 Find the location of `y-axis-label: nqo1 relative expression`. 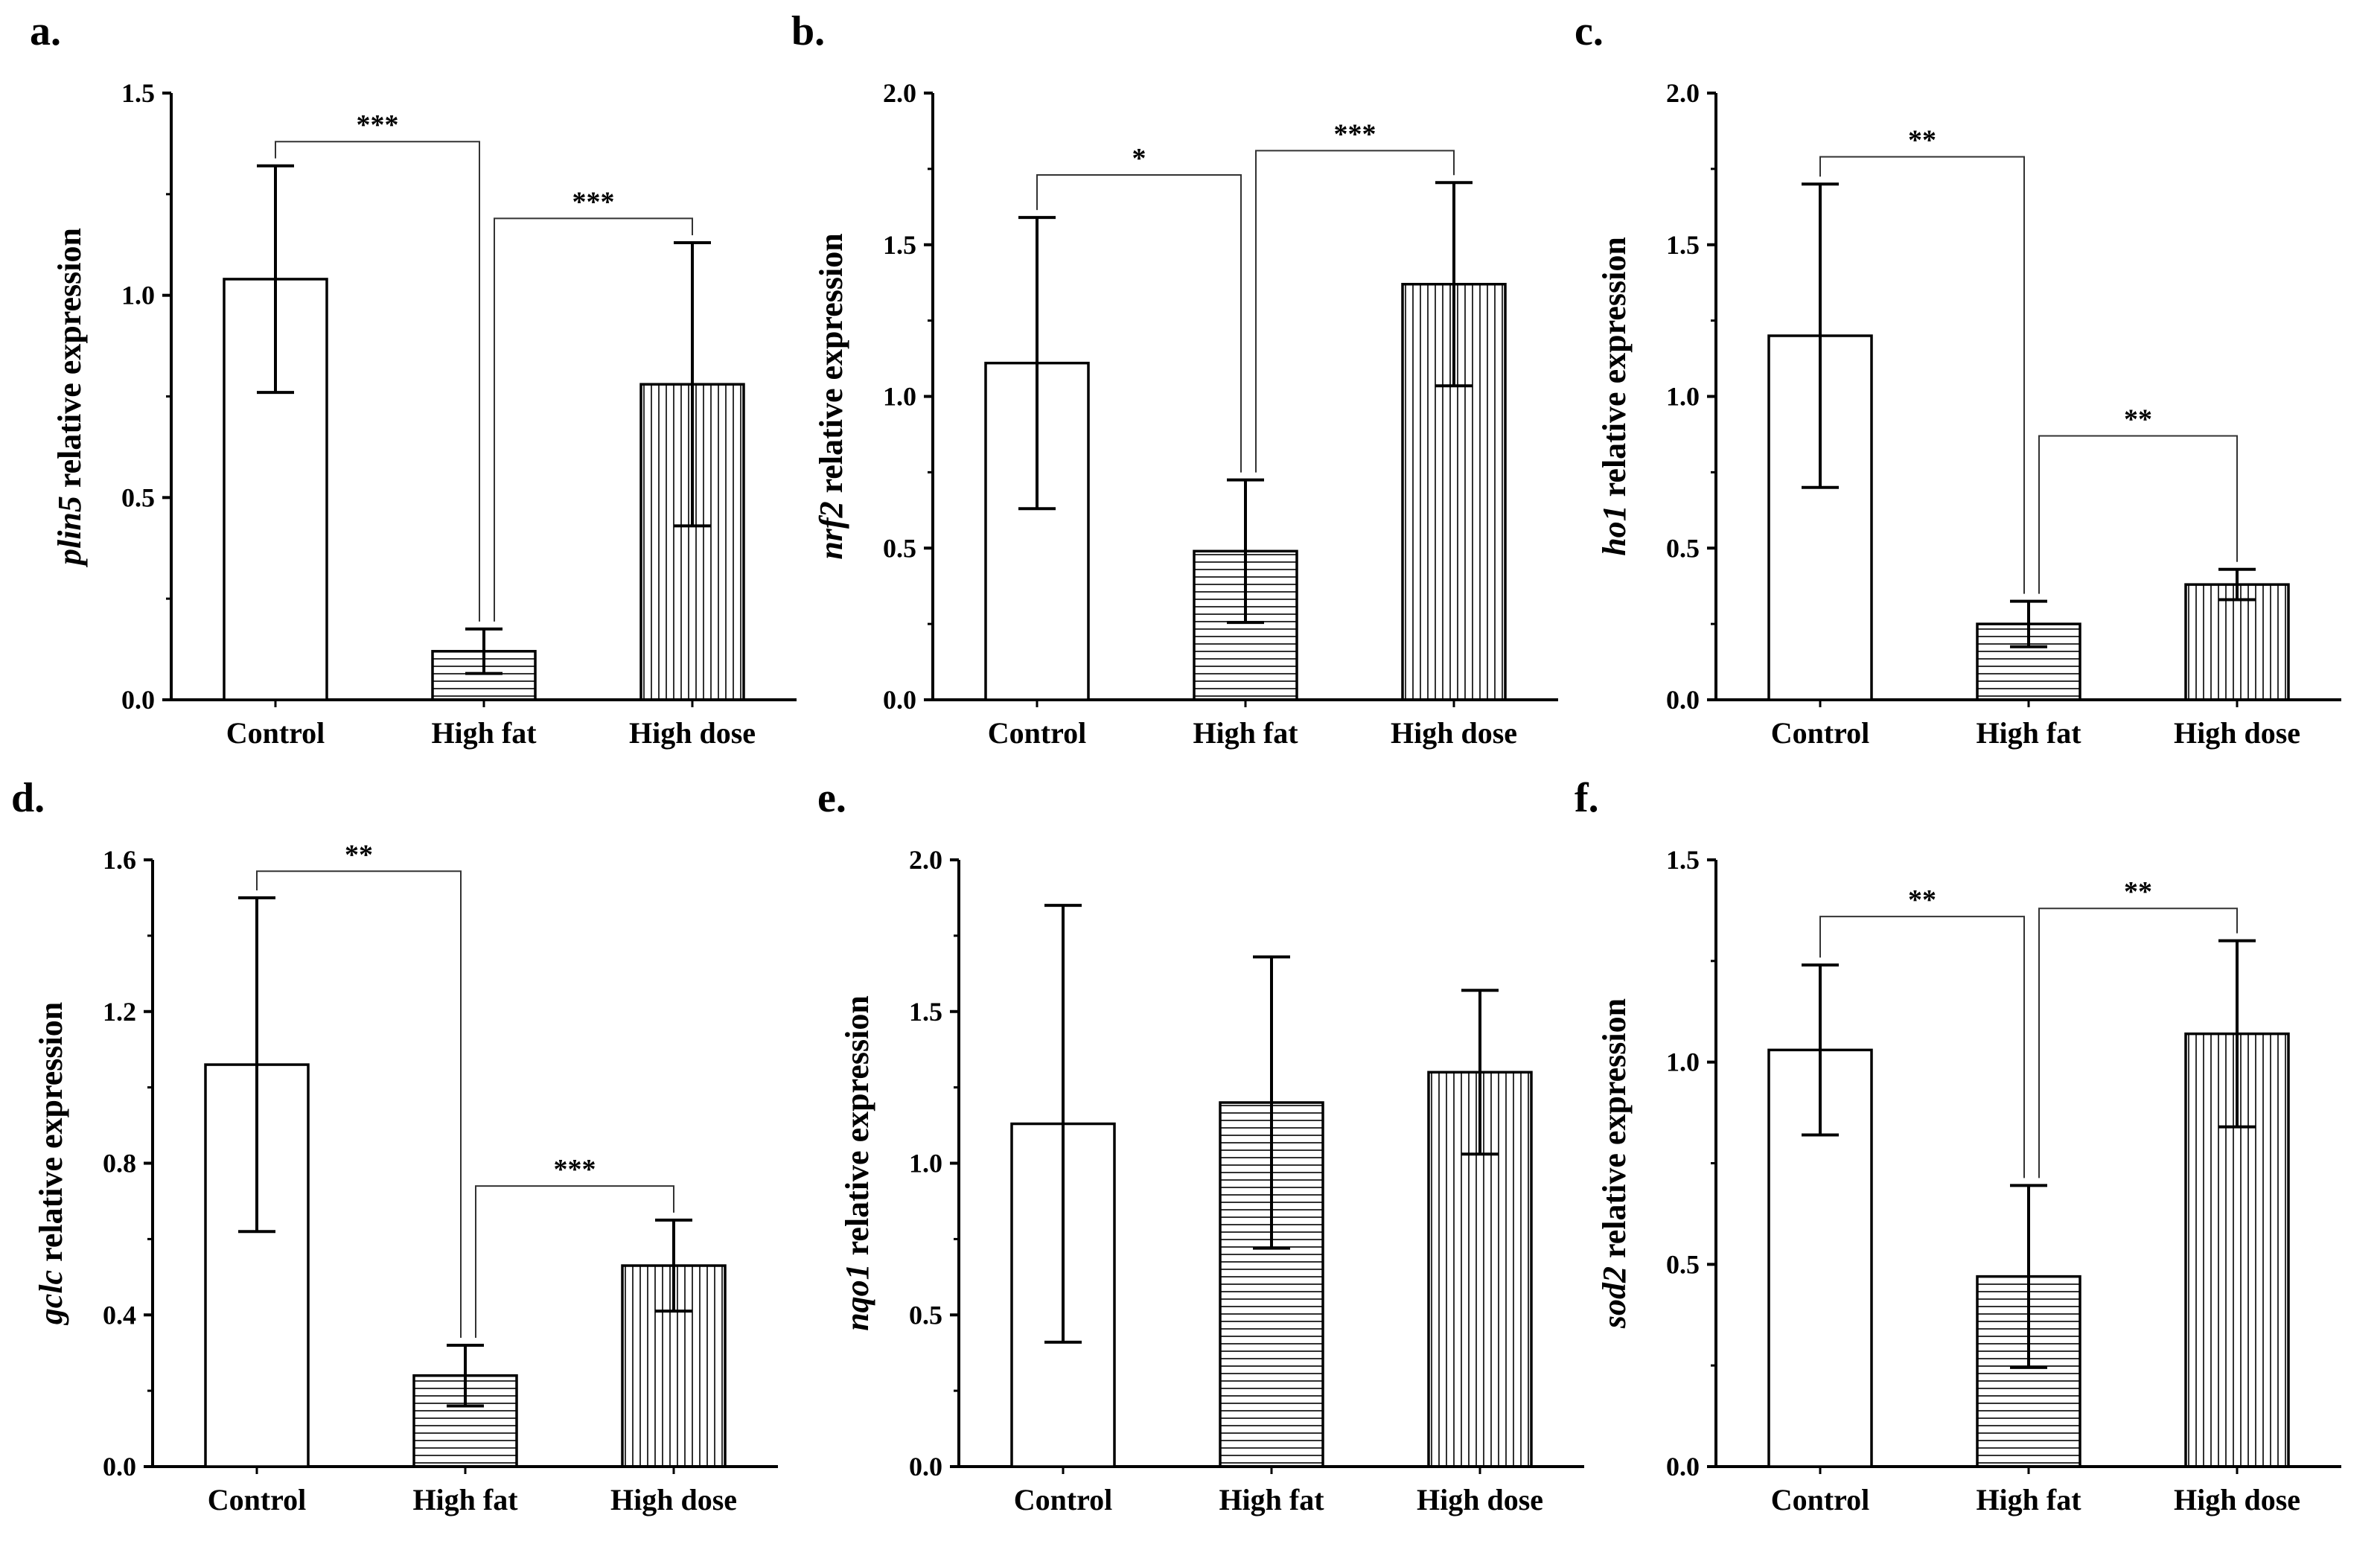

y-axis-label: nqo1 relative expression is located at coordinates (857, 1163).